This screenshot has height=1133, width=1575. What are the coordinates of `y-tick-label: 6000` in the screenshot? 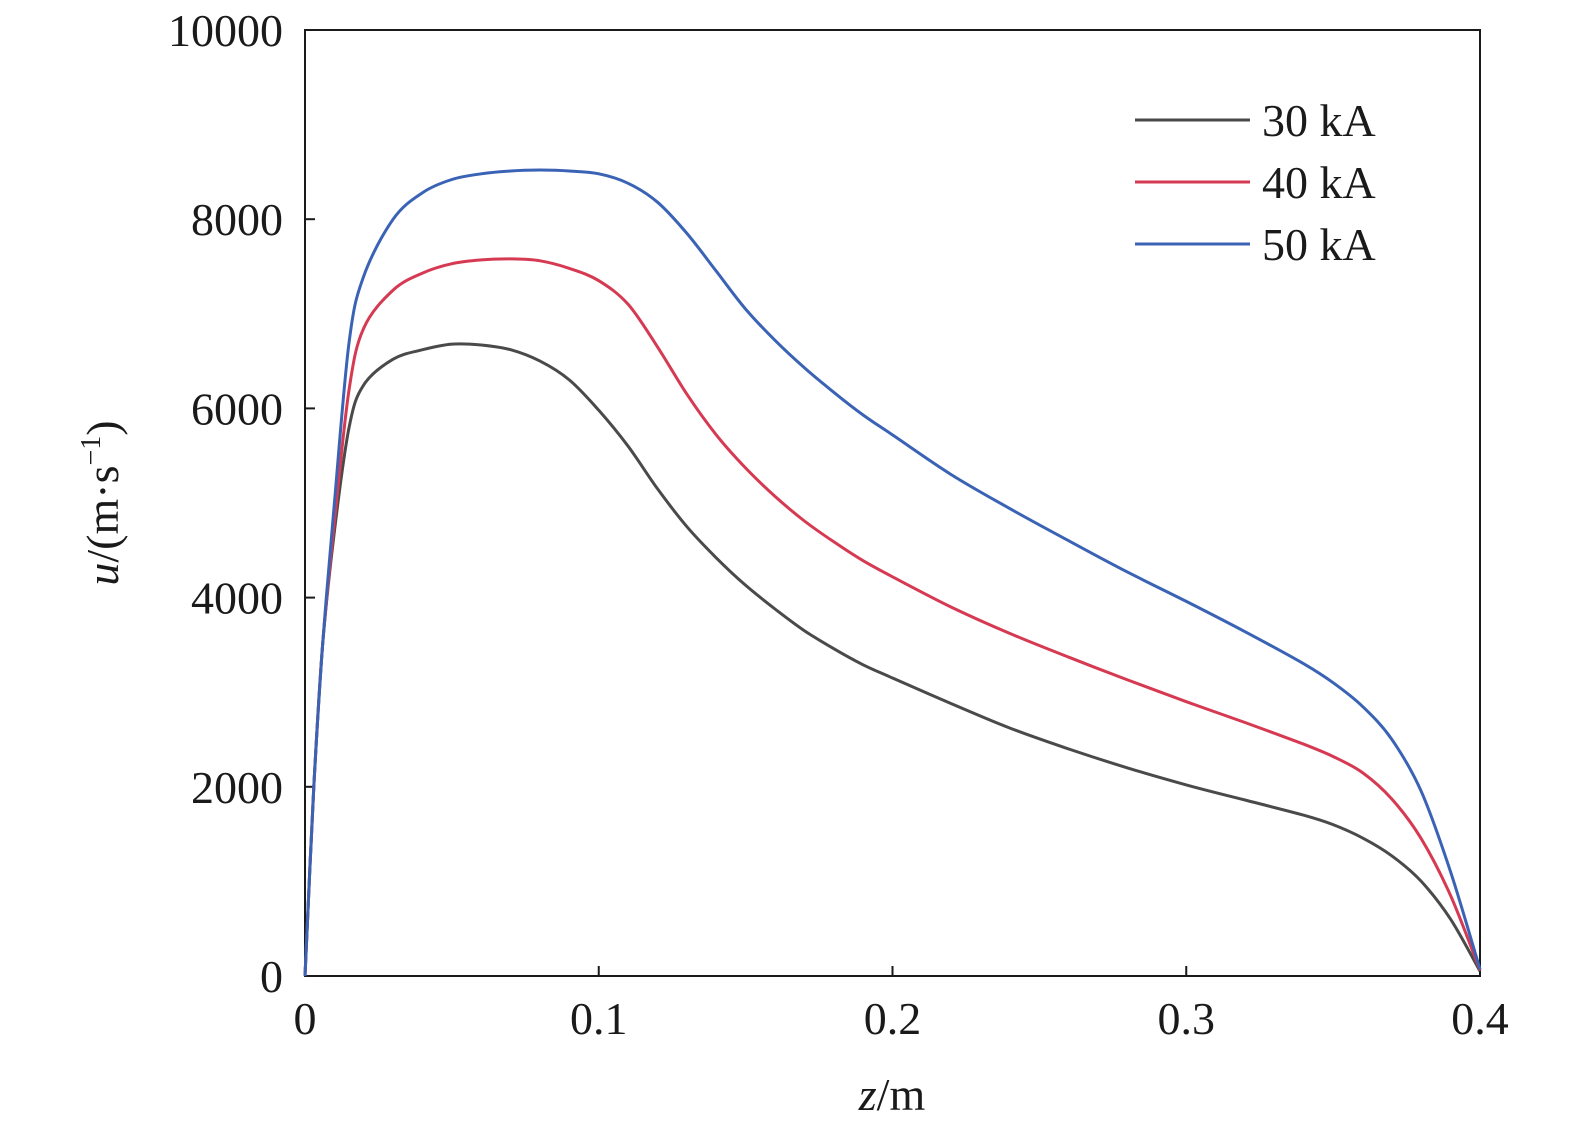 It's located at (237, 408).